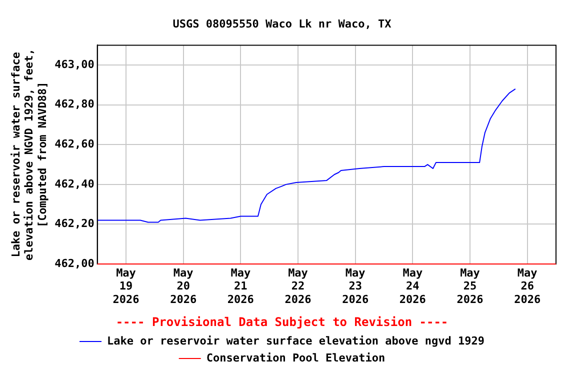  Describe the element at coordinates (412, 286) in the screenshot. I see `x-tick-label: May 24 2026` at that location.